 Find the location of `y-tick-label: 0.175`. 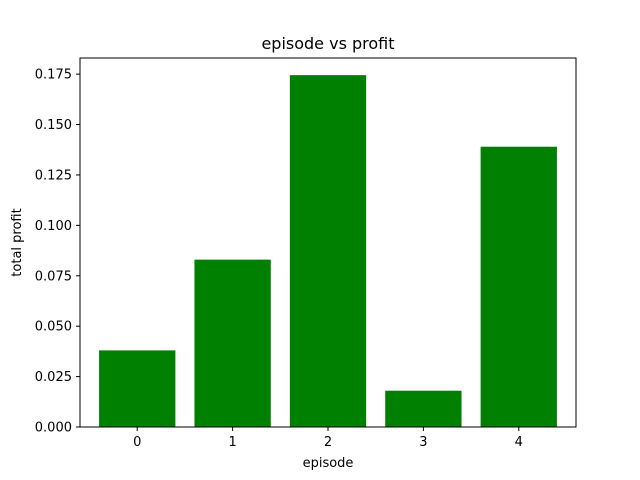

y-tick-label: 0.175 is located at coordinates (53, 75).